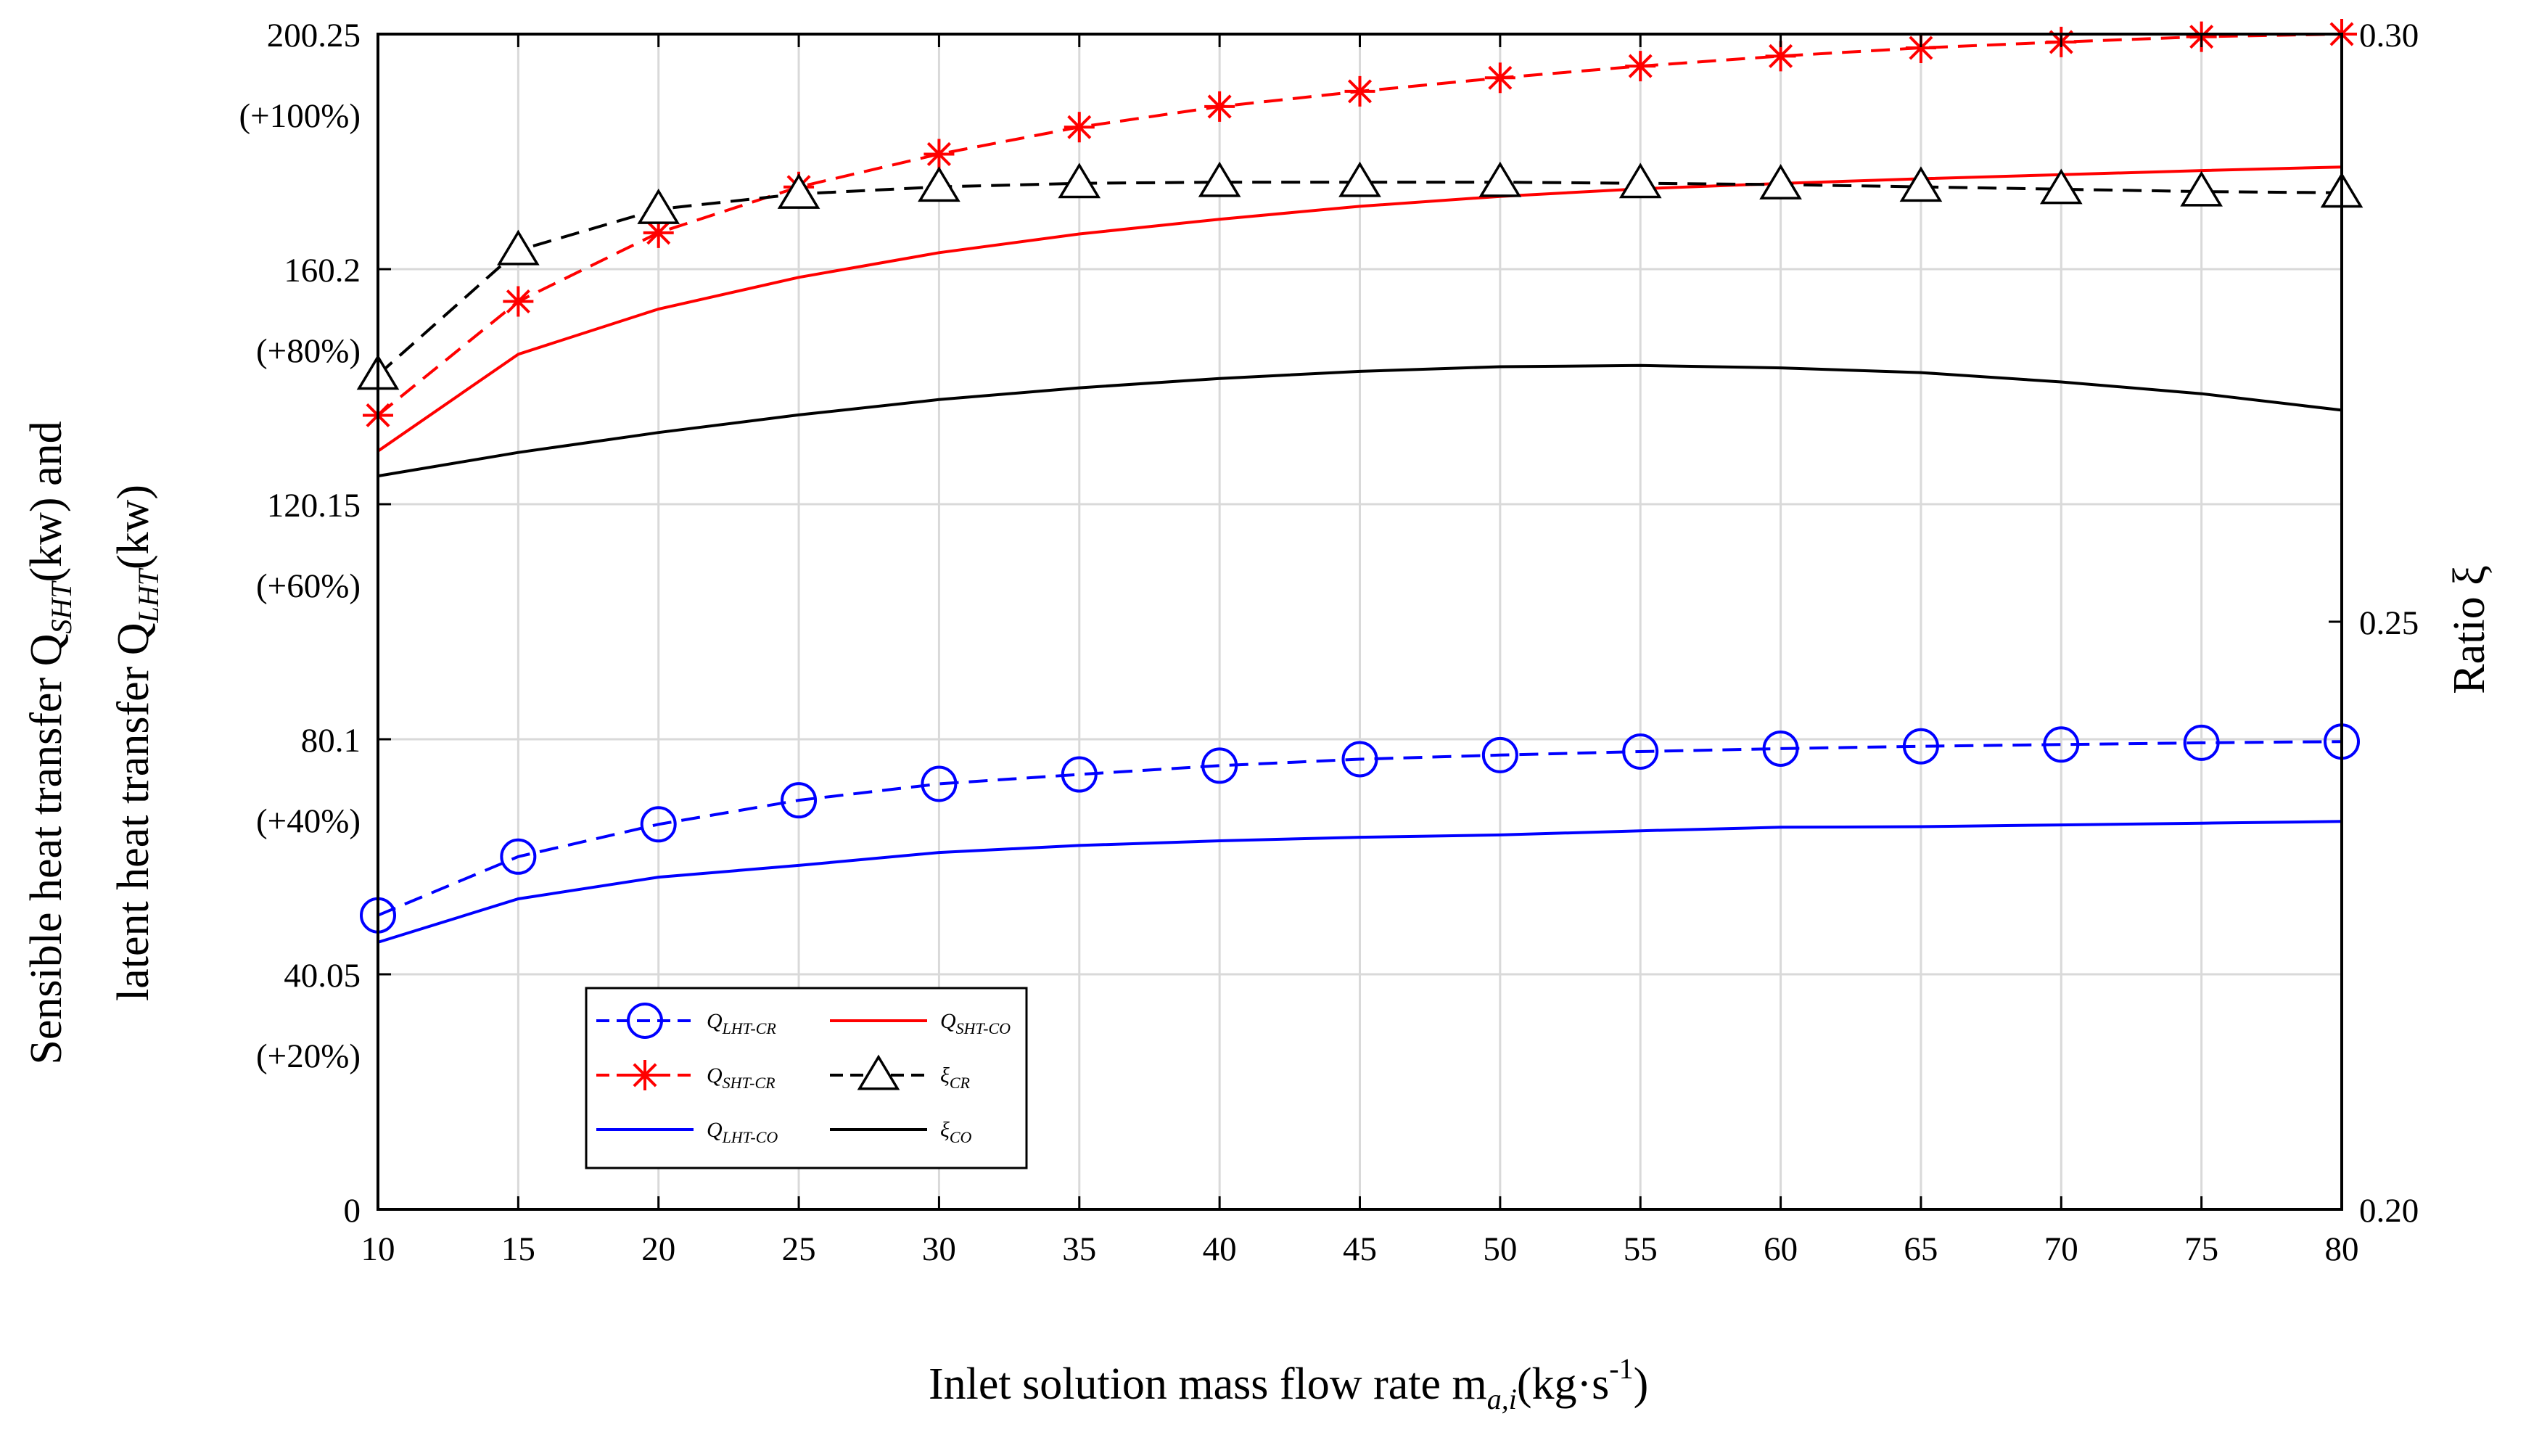 The width and height of the screenshot is (2526, 1456). I want to click on y-left-tick-percent: (+60%), so click(309, 586).